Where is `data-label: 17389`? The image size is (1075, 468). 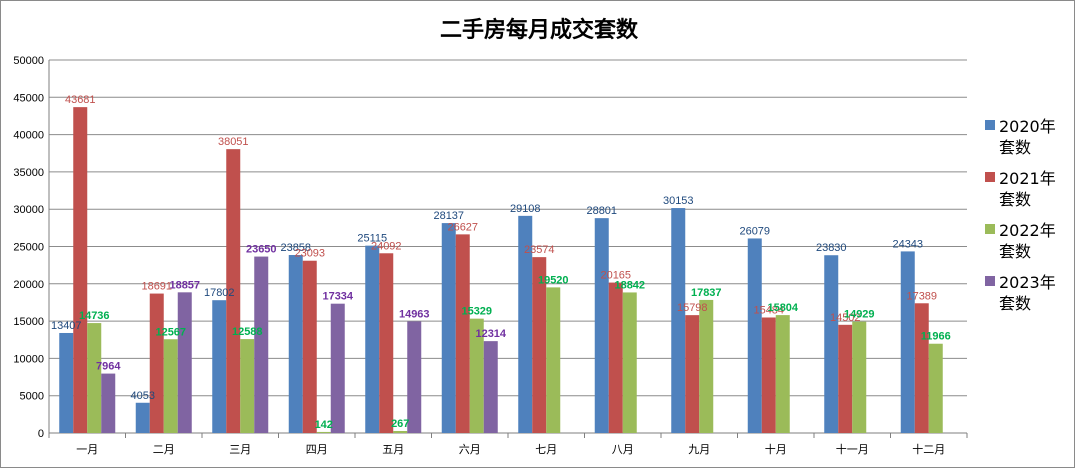
data-label: 17389 is located at coordinates (921, 296).